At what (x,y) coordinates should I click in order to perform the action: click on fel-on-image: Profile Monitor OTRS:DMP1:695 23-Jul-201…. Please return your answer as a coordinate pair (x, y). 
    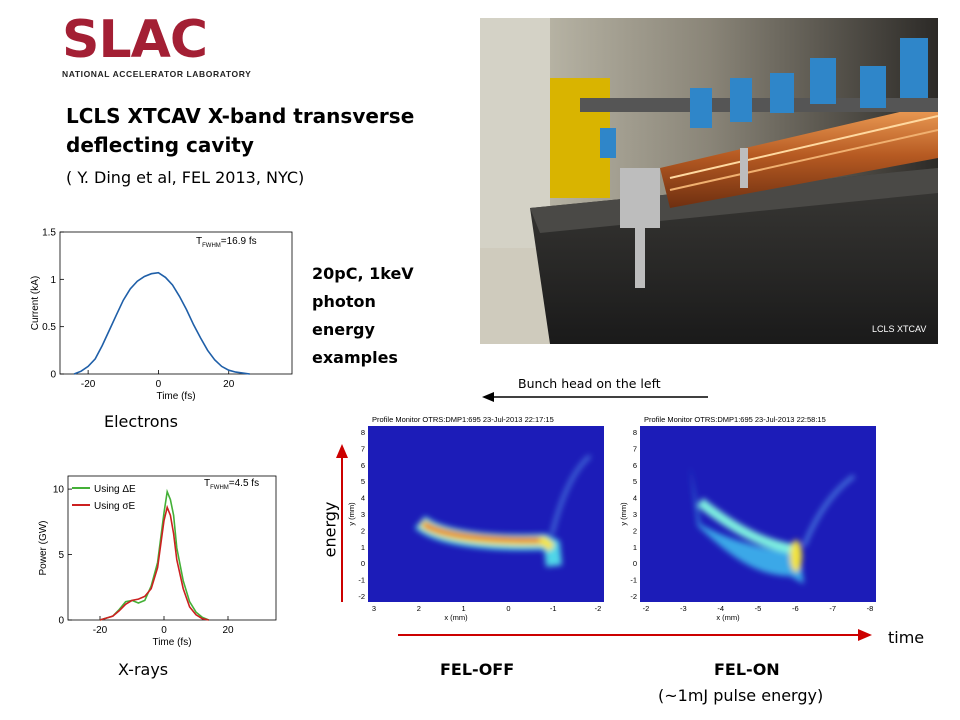
    Looking at the image, I should click on (747, 518).